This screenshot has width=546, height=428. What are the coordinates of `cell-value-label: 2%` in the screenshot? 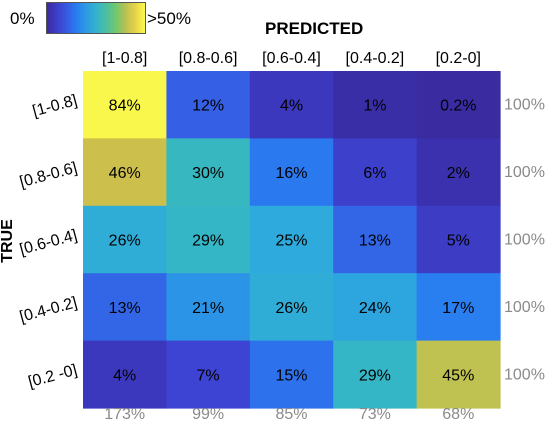 It's located at (458, 173).